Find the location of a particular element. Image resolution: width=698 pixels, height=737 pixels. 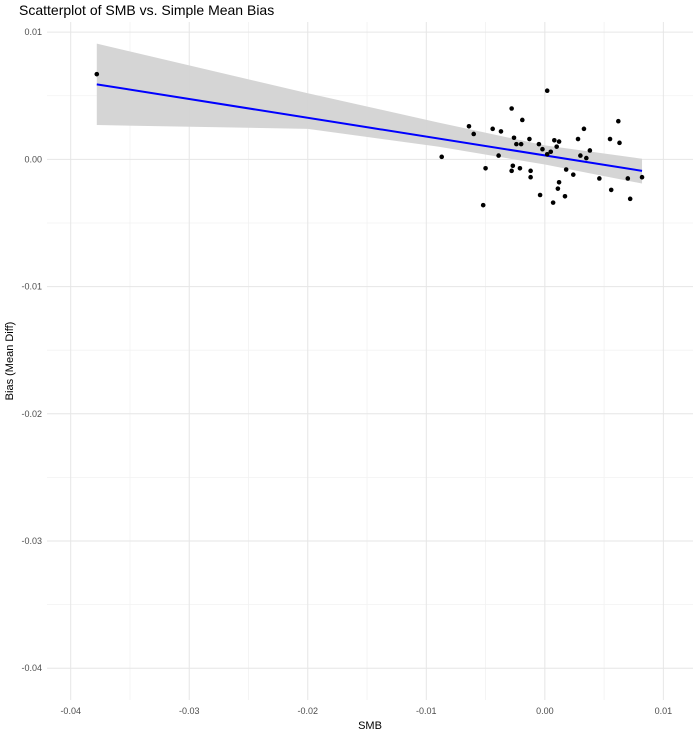

confidence-band-layer is located at coordinates (369, 113).